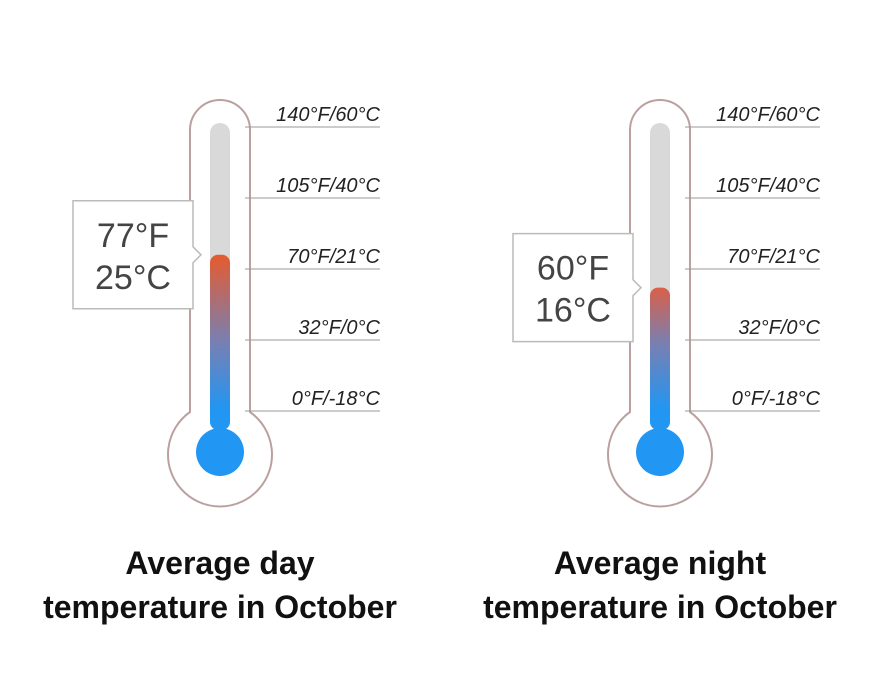 The height and width of the screenshot is (680, 880). Describe the element at coordinates (133, 278) in the screenshot. I see `value-label: 25°C` at that location.